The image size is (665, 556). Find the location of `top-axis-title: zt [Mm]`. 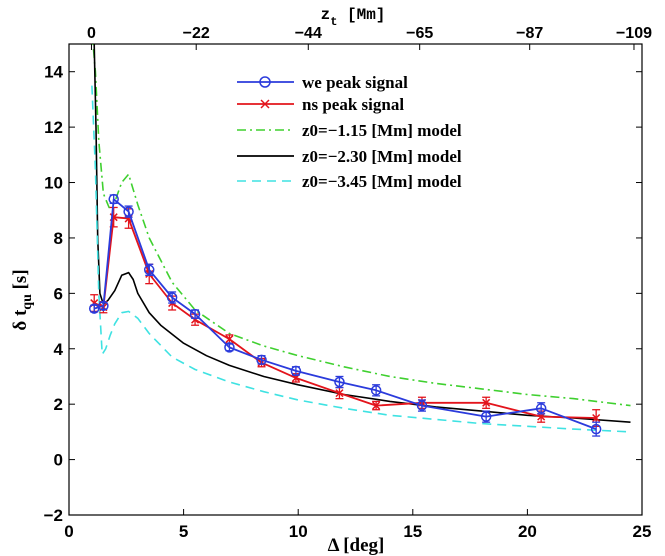

top-axis-title: zt [Mm] is located at coordinates (353, 17).